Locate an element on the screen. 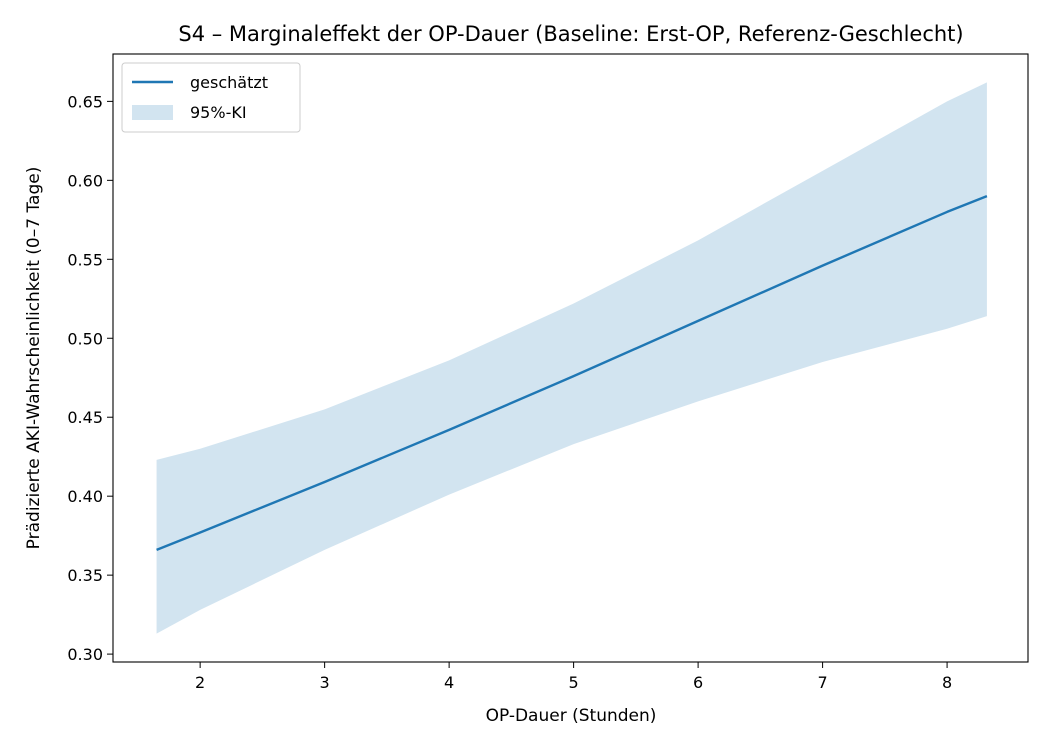 This screenshot has width=1050, height=750. x-axis-ticks: 2 3 4 5 6 7 8 is located at coordinates (573, 677).